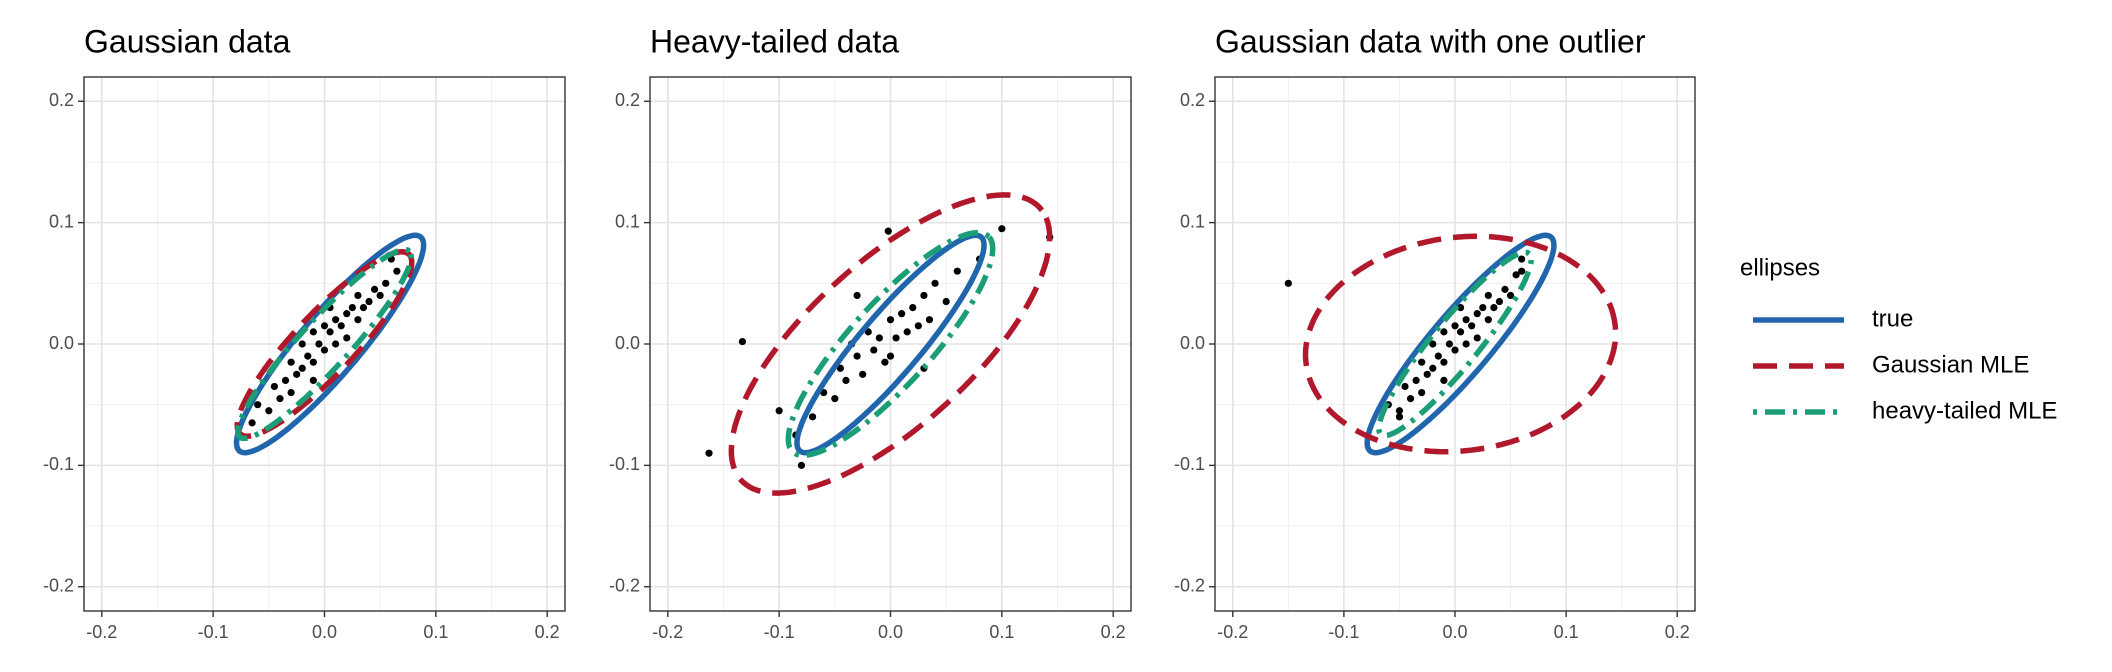 The image size is (2112, 672). Describe the element at coordinates (1964, 410) in the screenshot. I see `legend-label: heavy-tailed MLE` at that location.